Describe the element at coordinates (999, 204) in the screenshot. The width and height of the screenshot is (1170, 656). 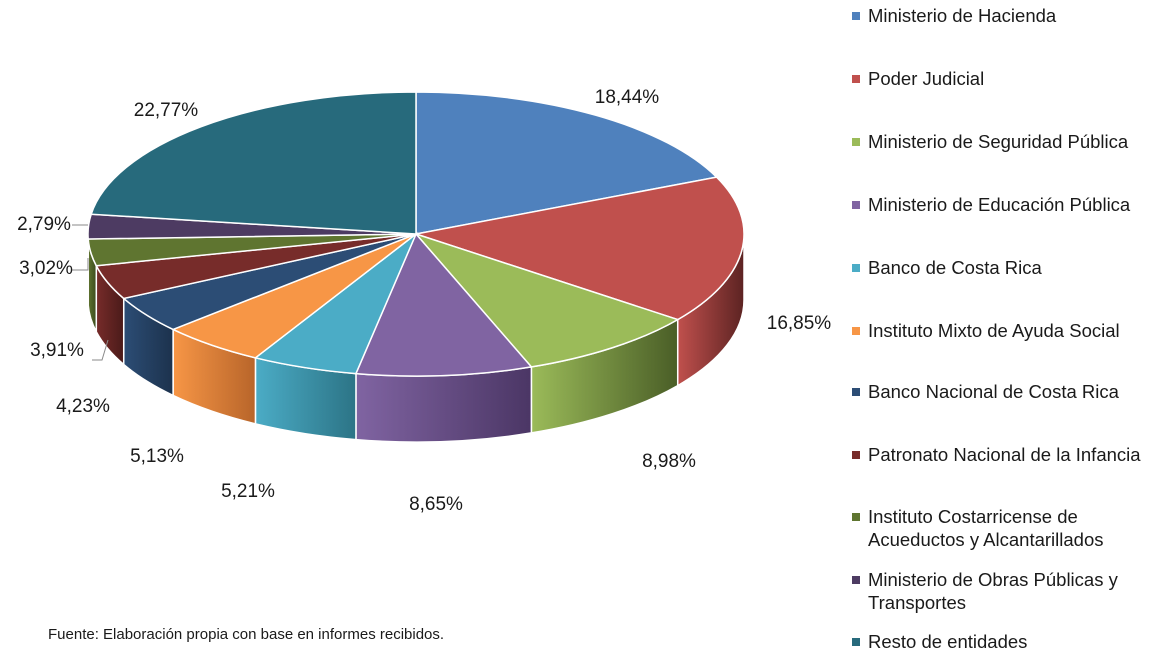
I see `legend-label-3: Ministerio de Educación Pública` at that location.